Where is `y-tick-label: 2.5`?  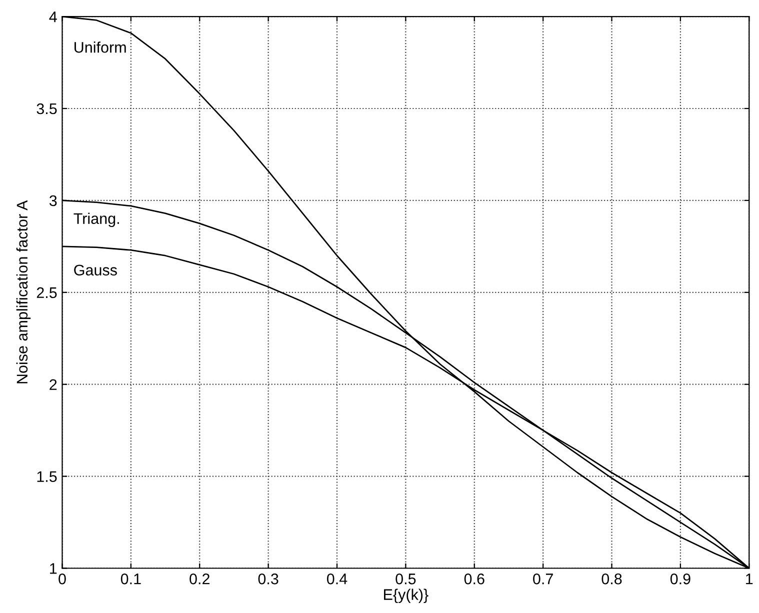 y-tick-label: 2.5 is located at coordinates (46, 292).